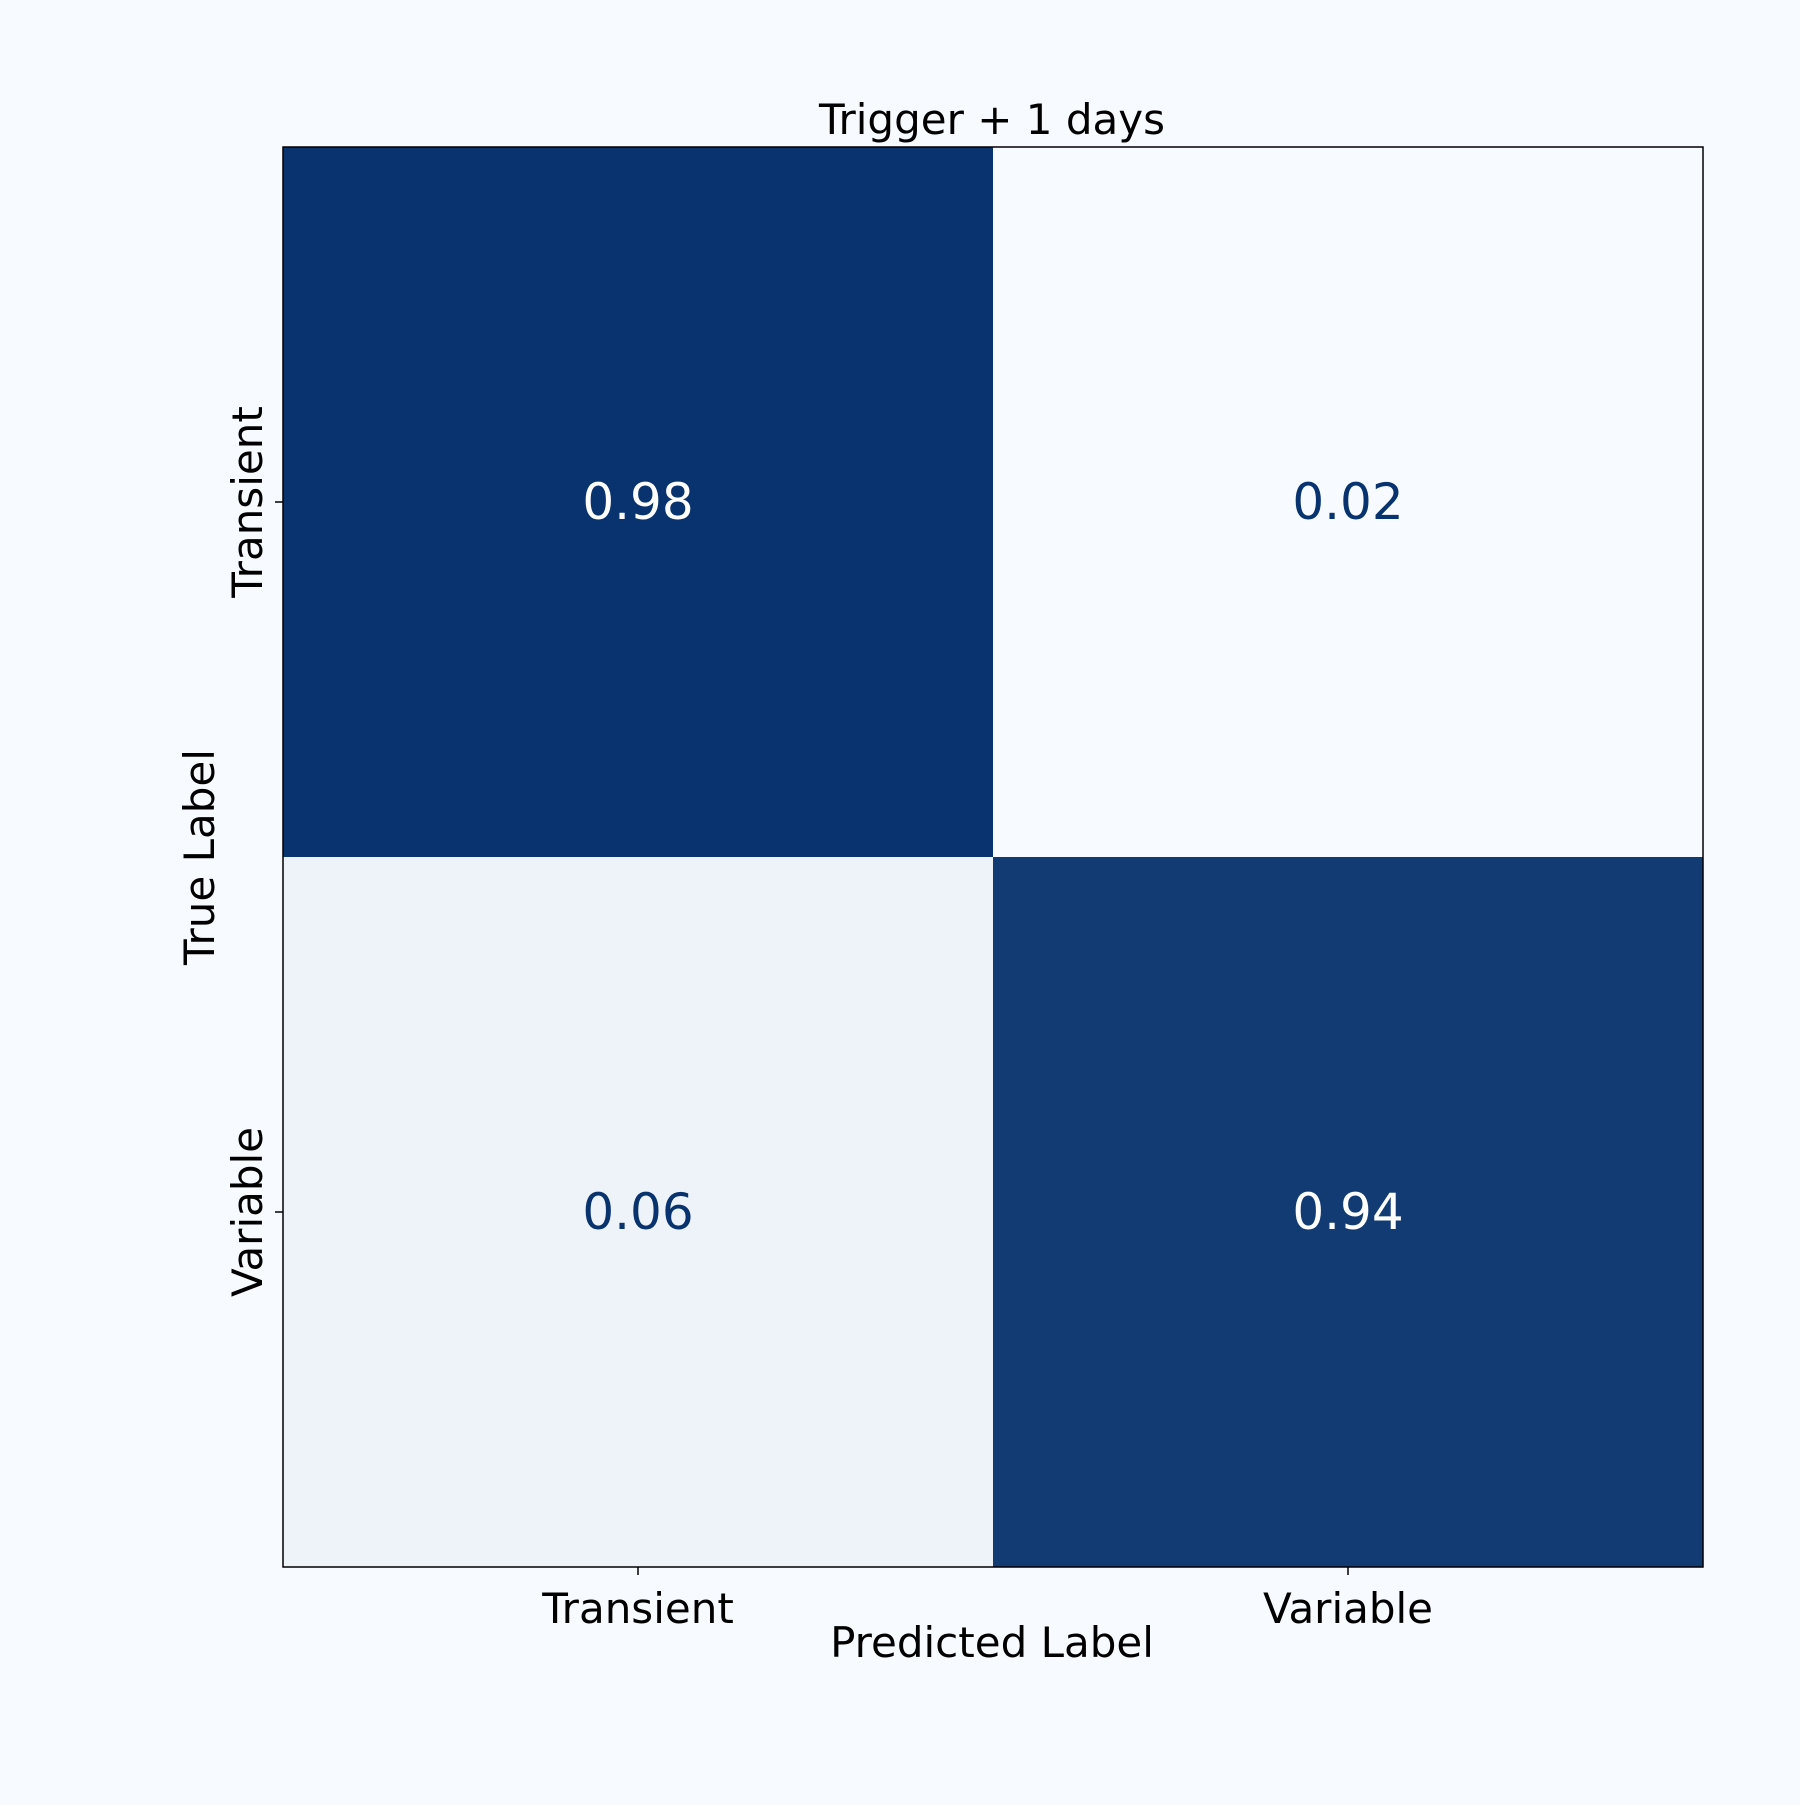 This screenshot has width=1800, height=1805. I want to click on y-axis-label: True Label, so click(199, 857).